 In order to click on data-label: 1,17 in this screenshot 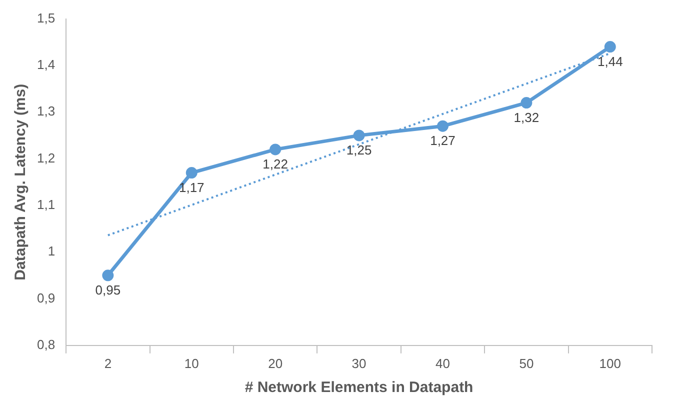, I will do `click(191, 187)`.